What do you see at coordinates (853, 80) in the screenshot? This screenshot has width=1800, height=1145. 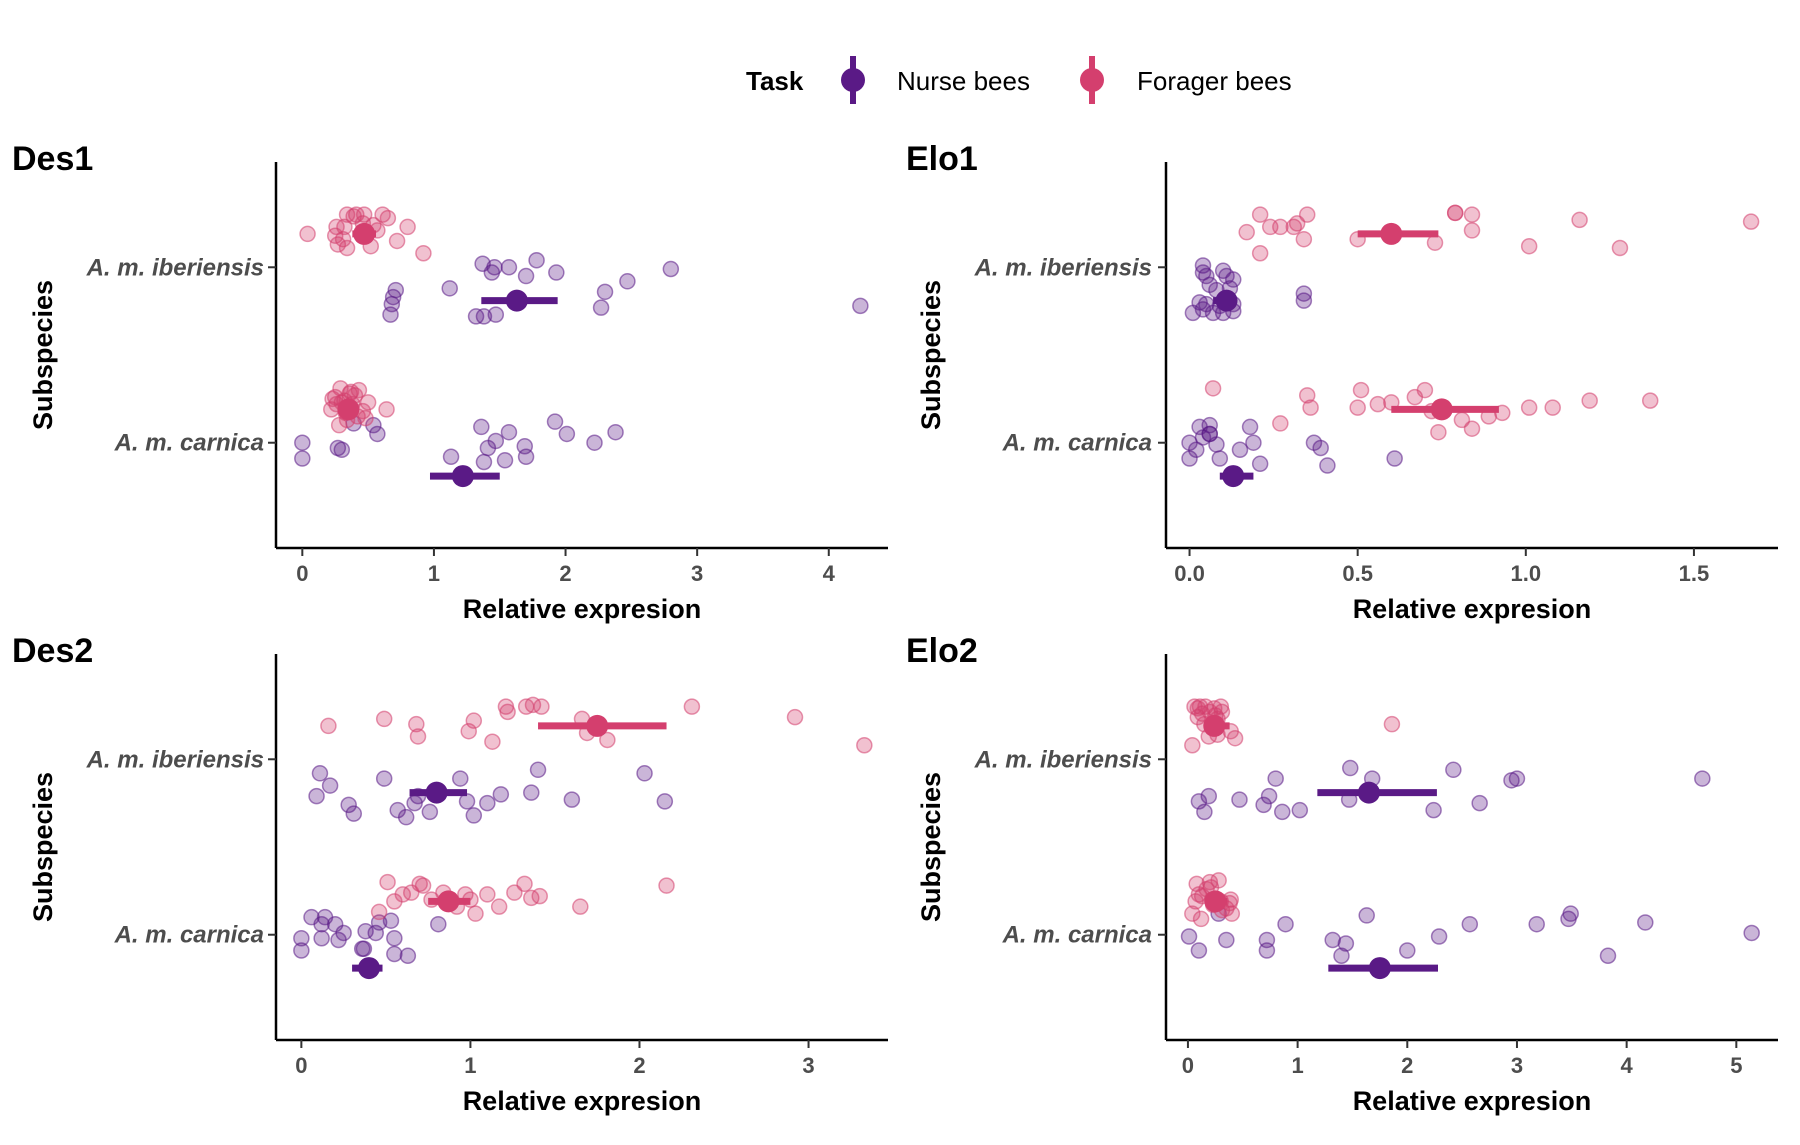 I see `legend-key-nurse-dot` at bounding box center [853, 80].